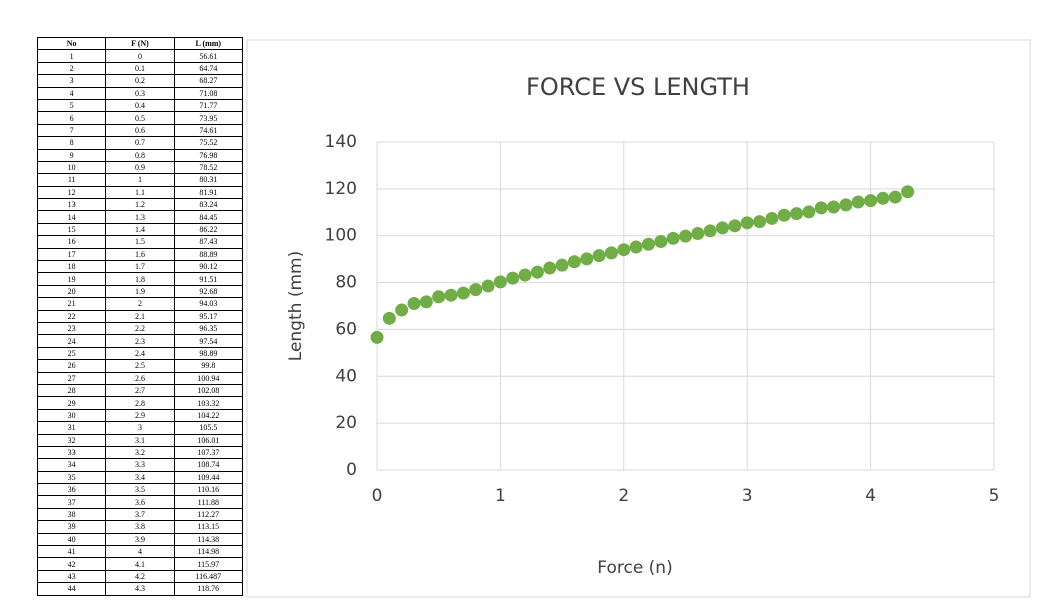 The width and height of the screenshot is (1059, 616). I want to click on table-row: 11 1 80.31, so click(140, 180).